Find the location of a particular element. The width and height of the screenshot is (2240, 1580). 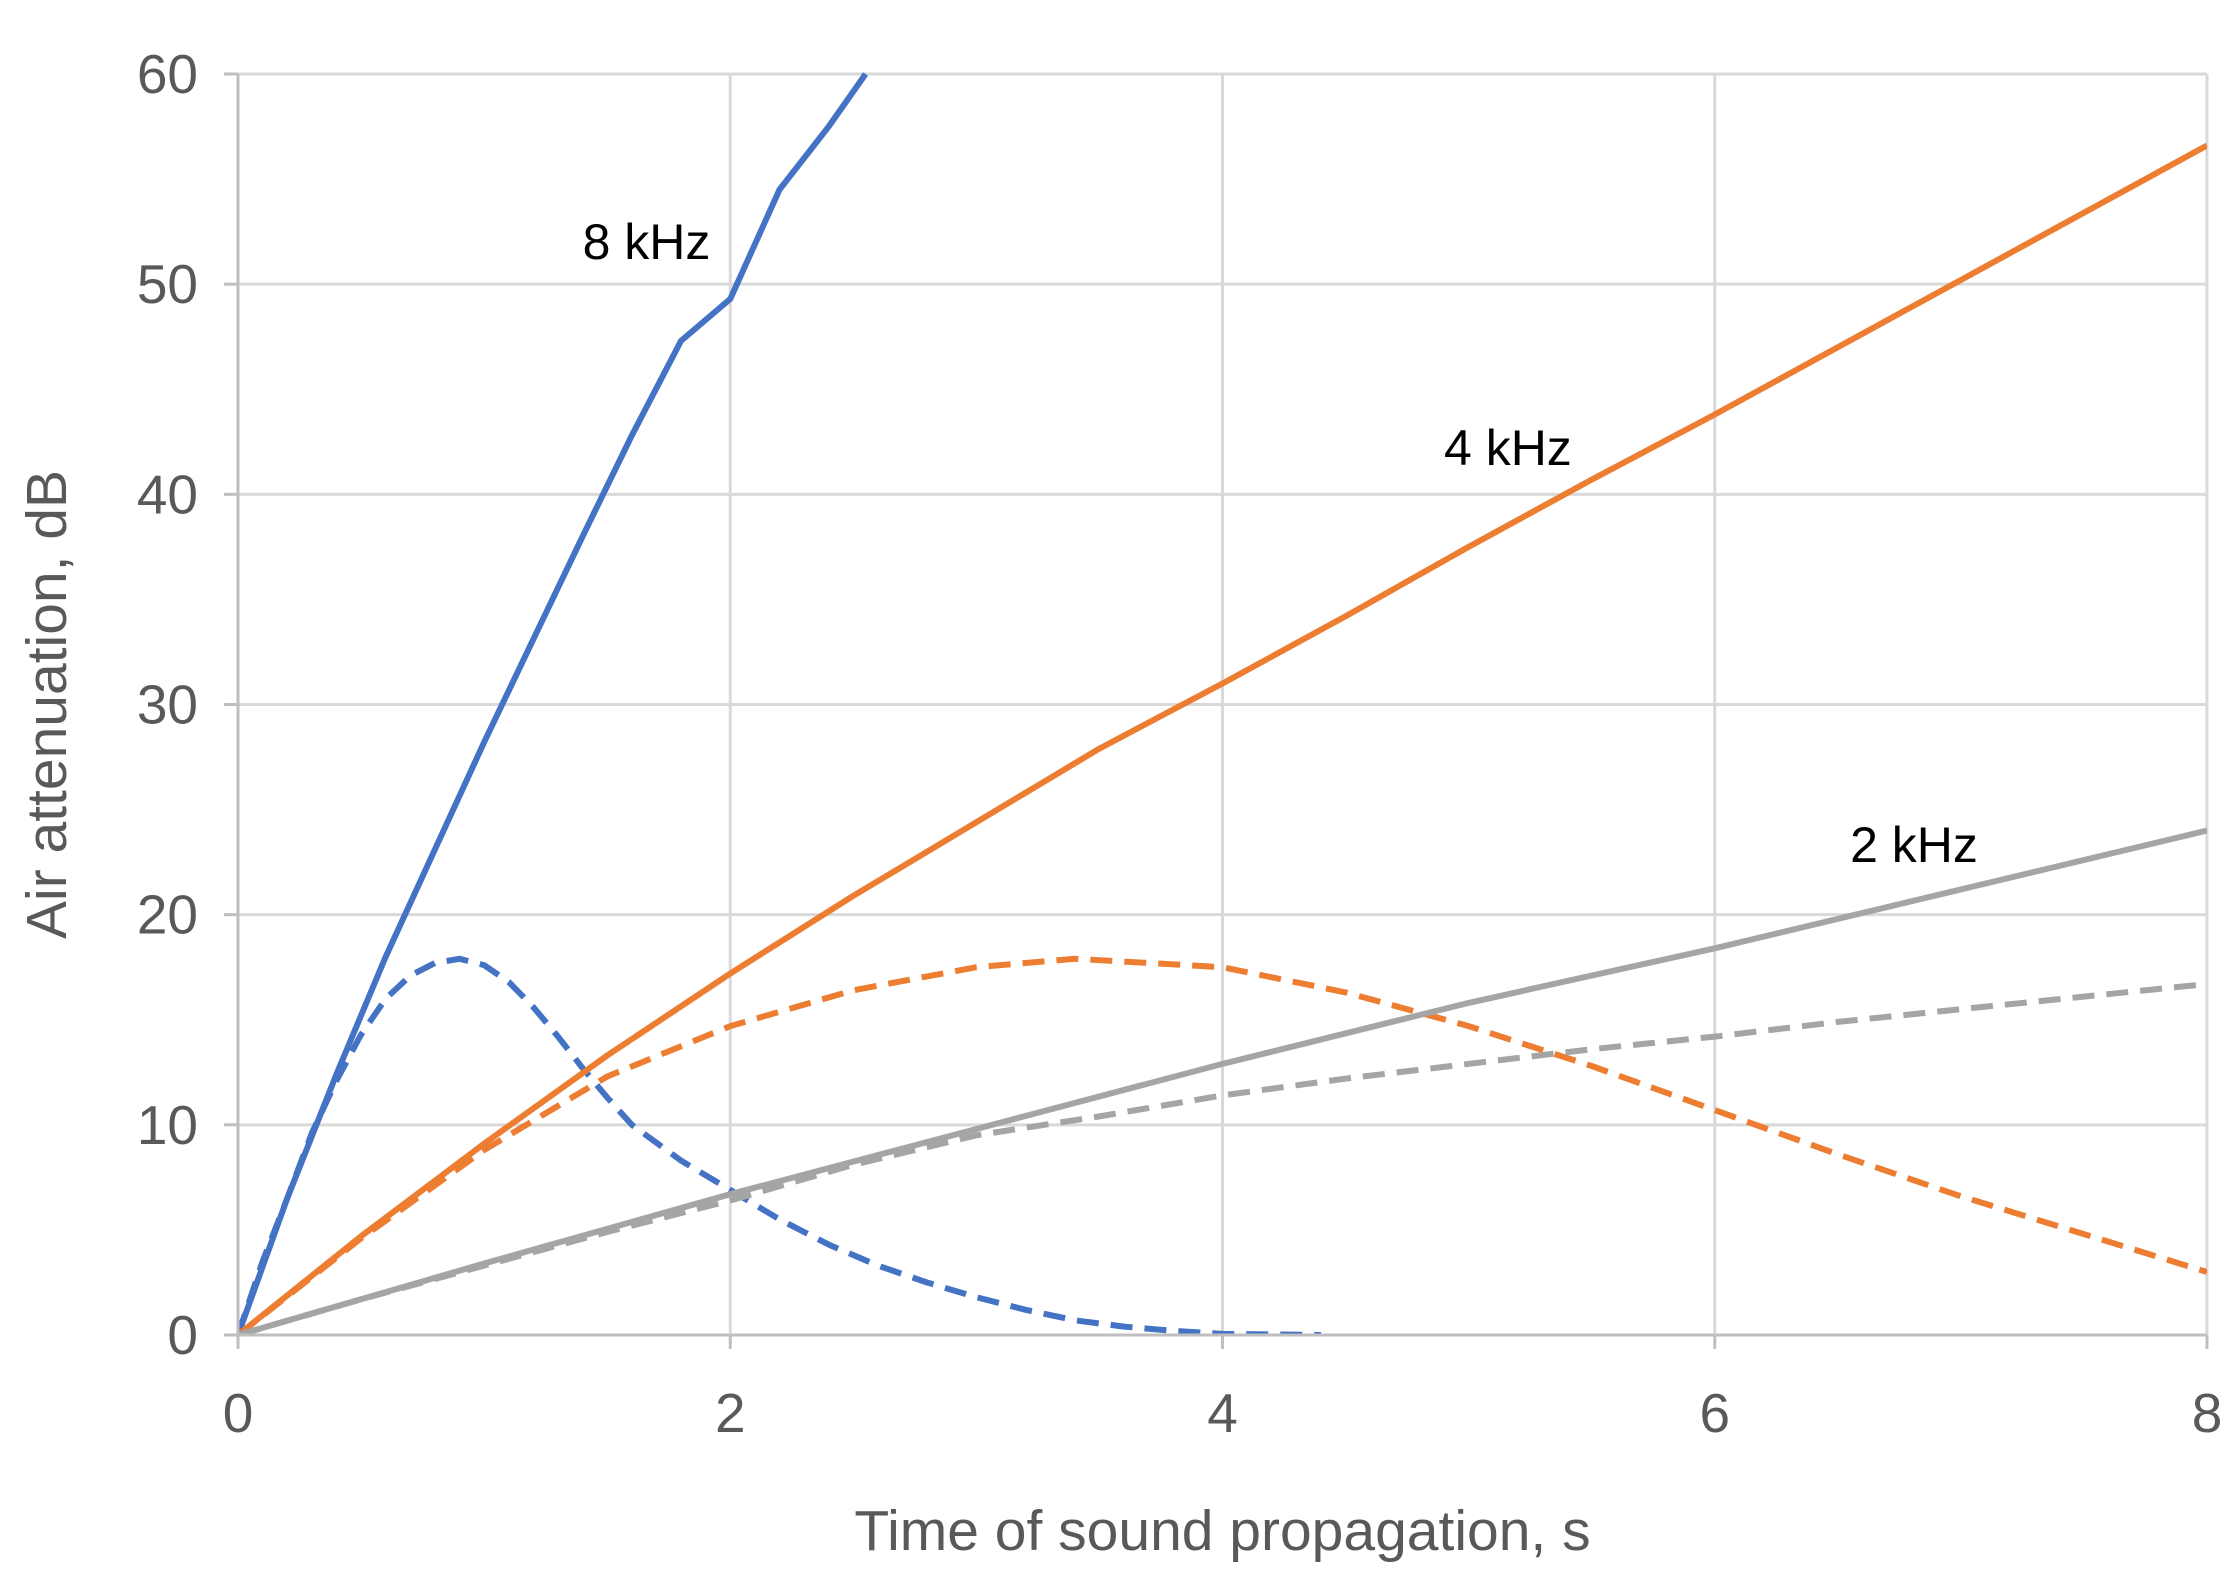

x-tick-label: 6 is located at coordinates (1714, 1413).